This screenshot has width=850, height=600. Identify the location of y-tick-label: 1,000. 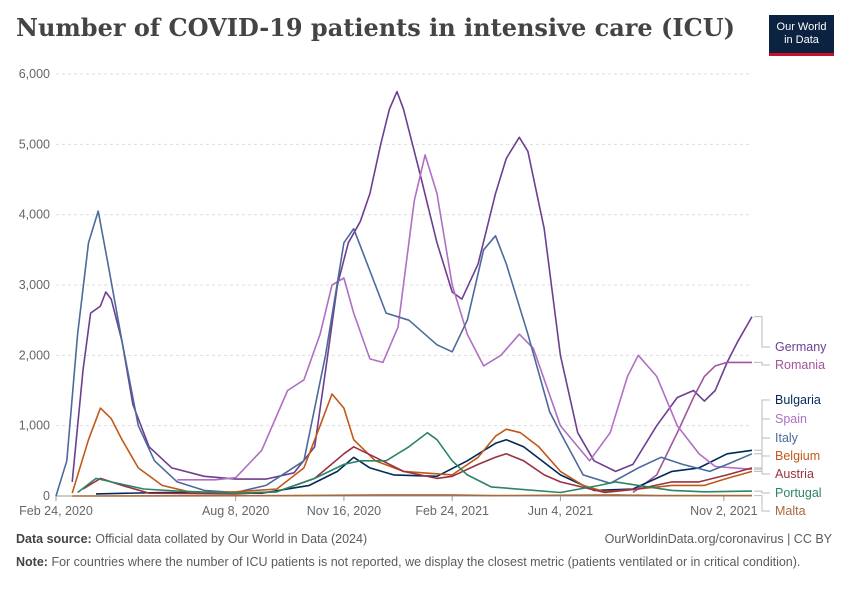
(34, 426).